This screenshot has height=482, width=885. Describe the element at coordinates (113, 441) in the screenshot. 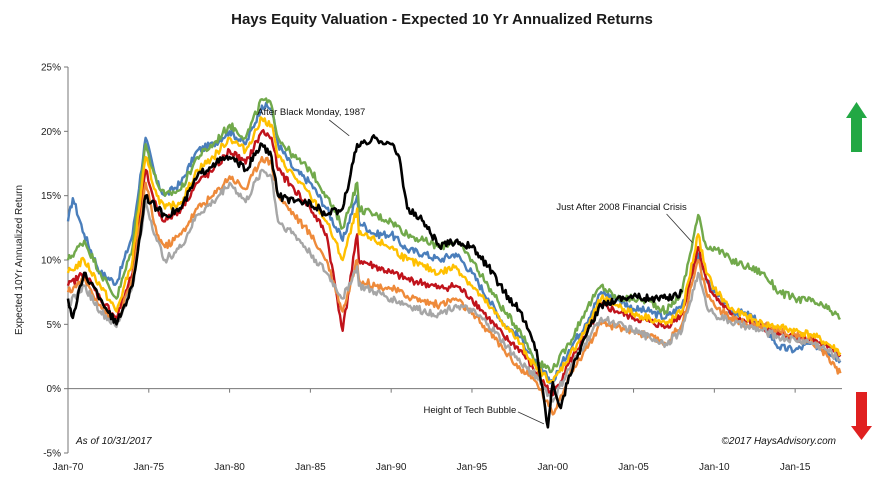

I see `as-of-note: As of 10/31/2017` at that location.